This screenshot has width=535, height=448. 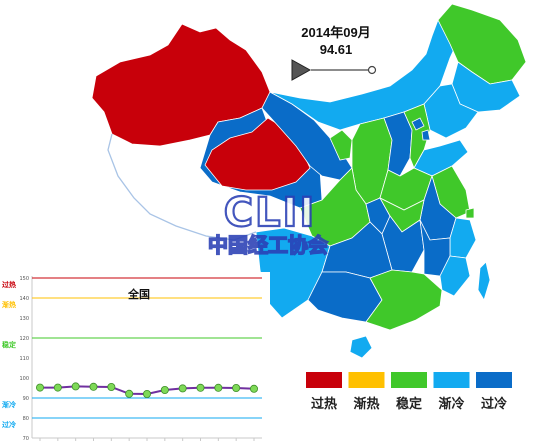 I want to click on region-beijing, so click(x=418, y=124).